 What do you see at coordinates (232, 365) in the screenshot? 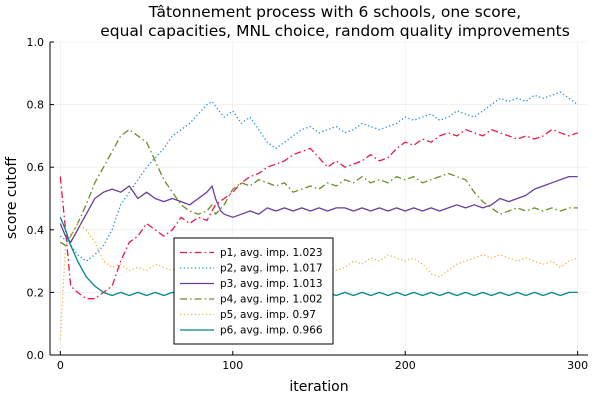
I see `x-tick-label: 100` at bounding box center [232, 365].